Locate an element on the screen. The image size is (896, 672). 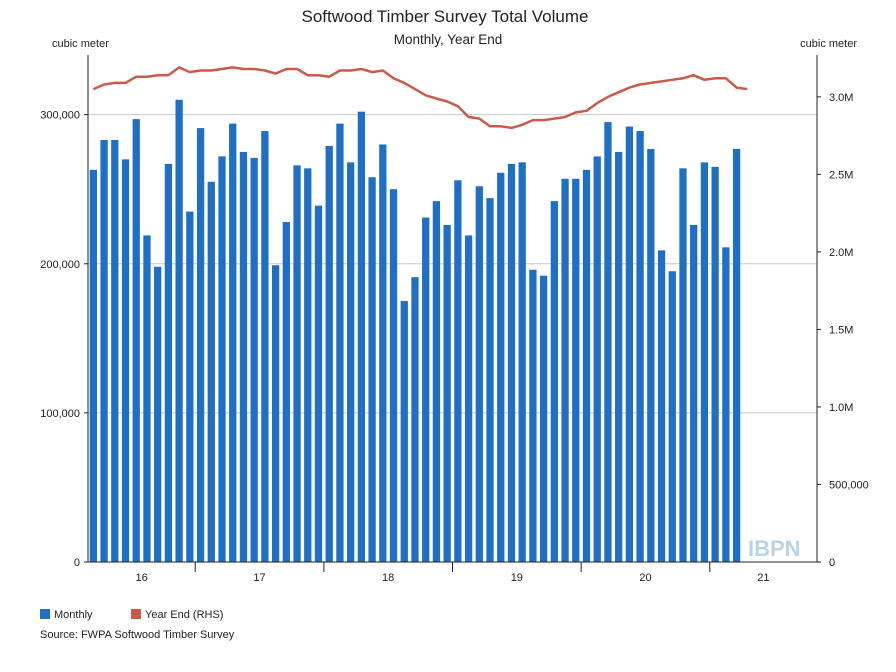
year-end-line is located at coordinates (420, 98).